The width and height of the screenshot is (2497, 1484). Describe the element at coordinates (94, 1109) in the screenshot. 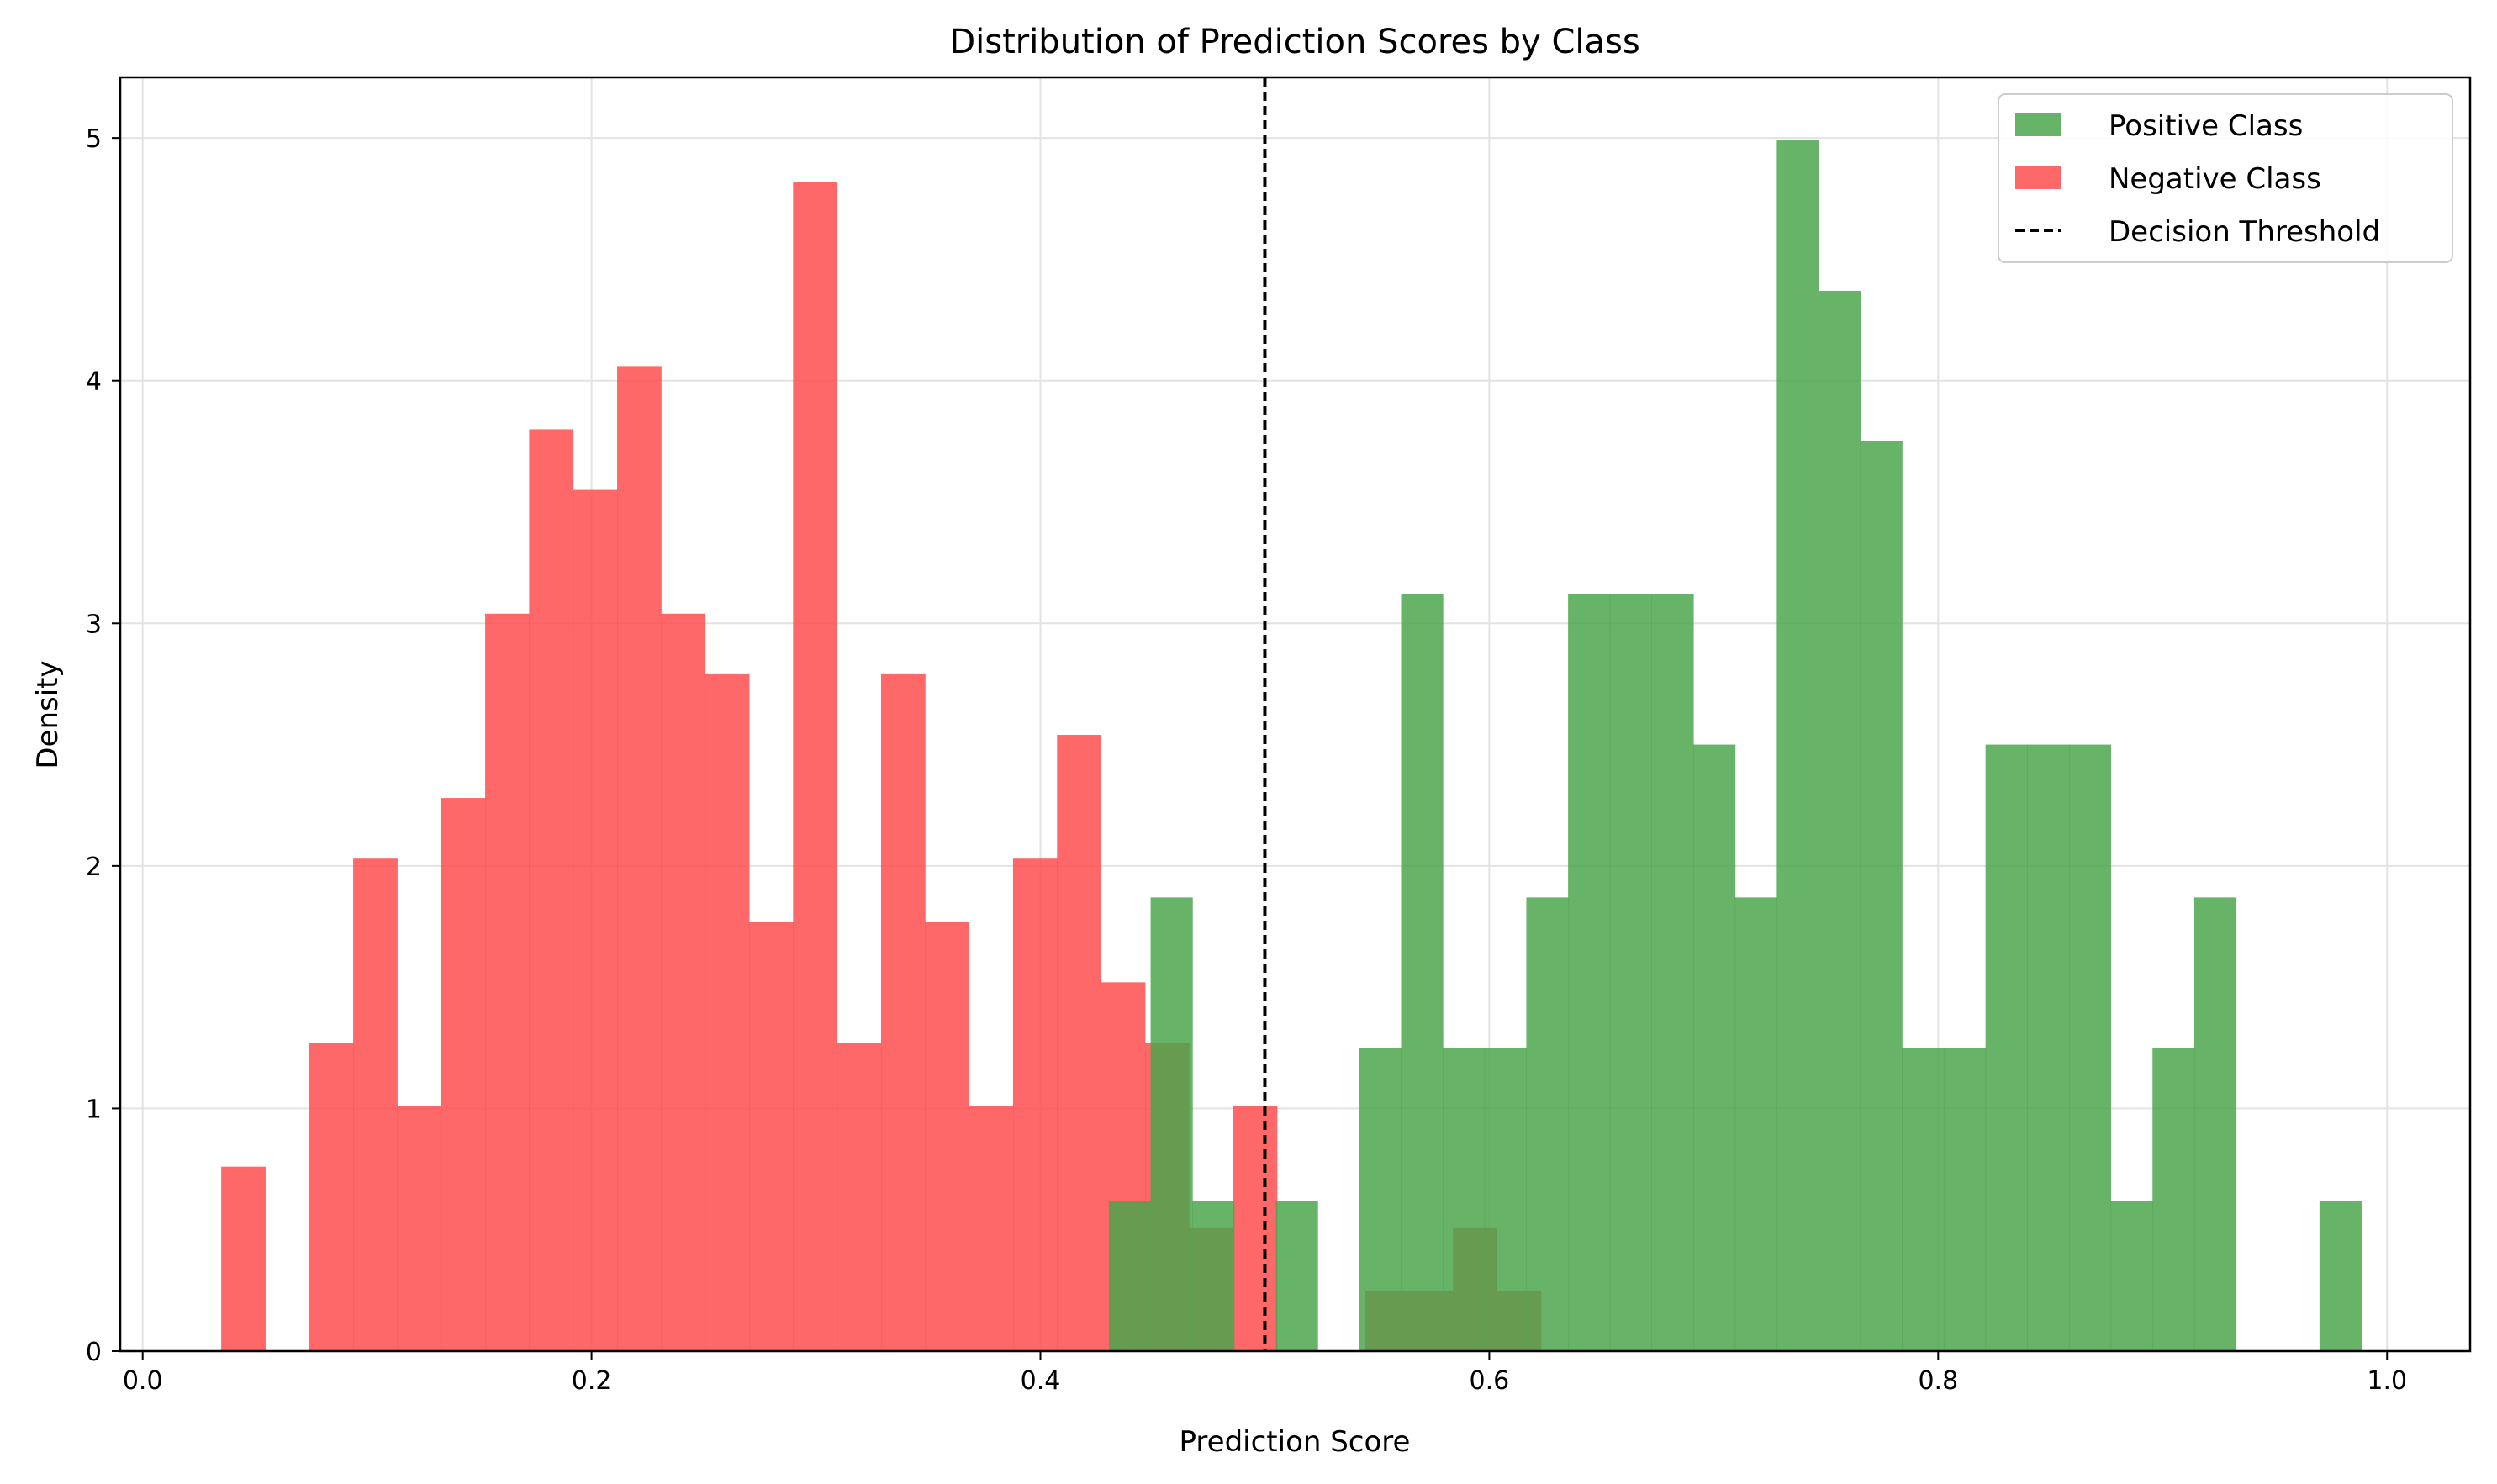

I see `y-tick-label: 1` at that location.